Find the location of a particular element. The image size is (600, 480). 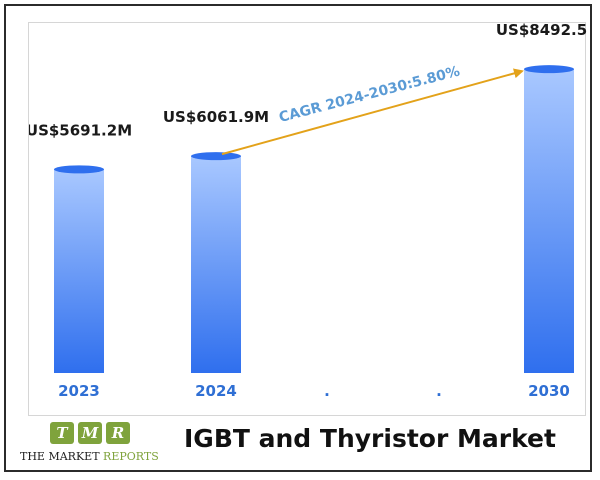

x-tick-ellipsis-2: . is located at coordinates (327, 391).